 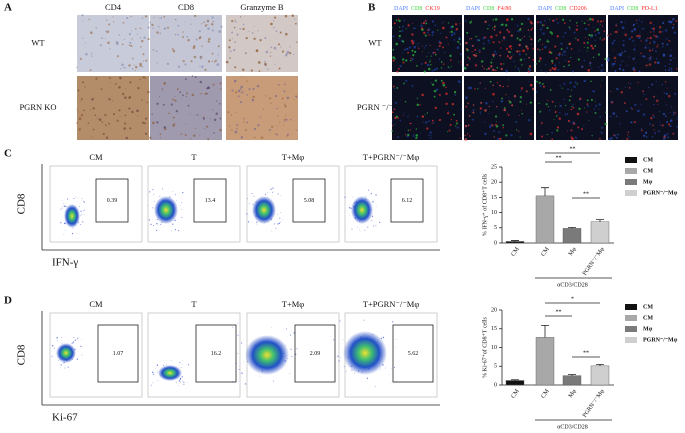 What do you see at coordinates (262, 7) in the screenshot?
I see `column-header: Granzyme B` at bounding box center [262, 7].